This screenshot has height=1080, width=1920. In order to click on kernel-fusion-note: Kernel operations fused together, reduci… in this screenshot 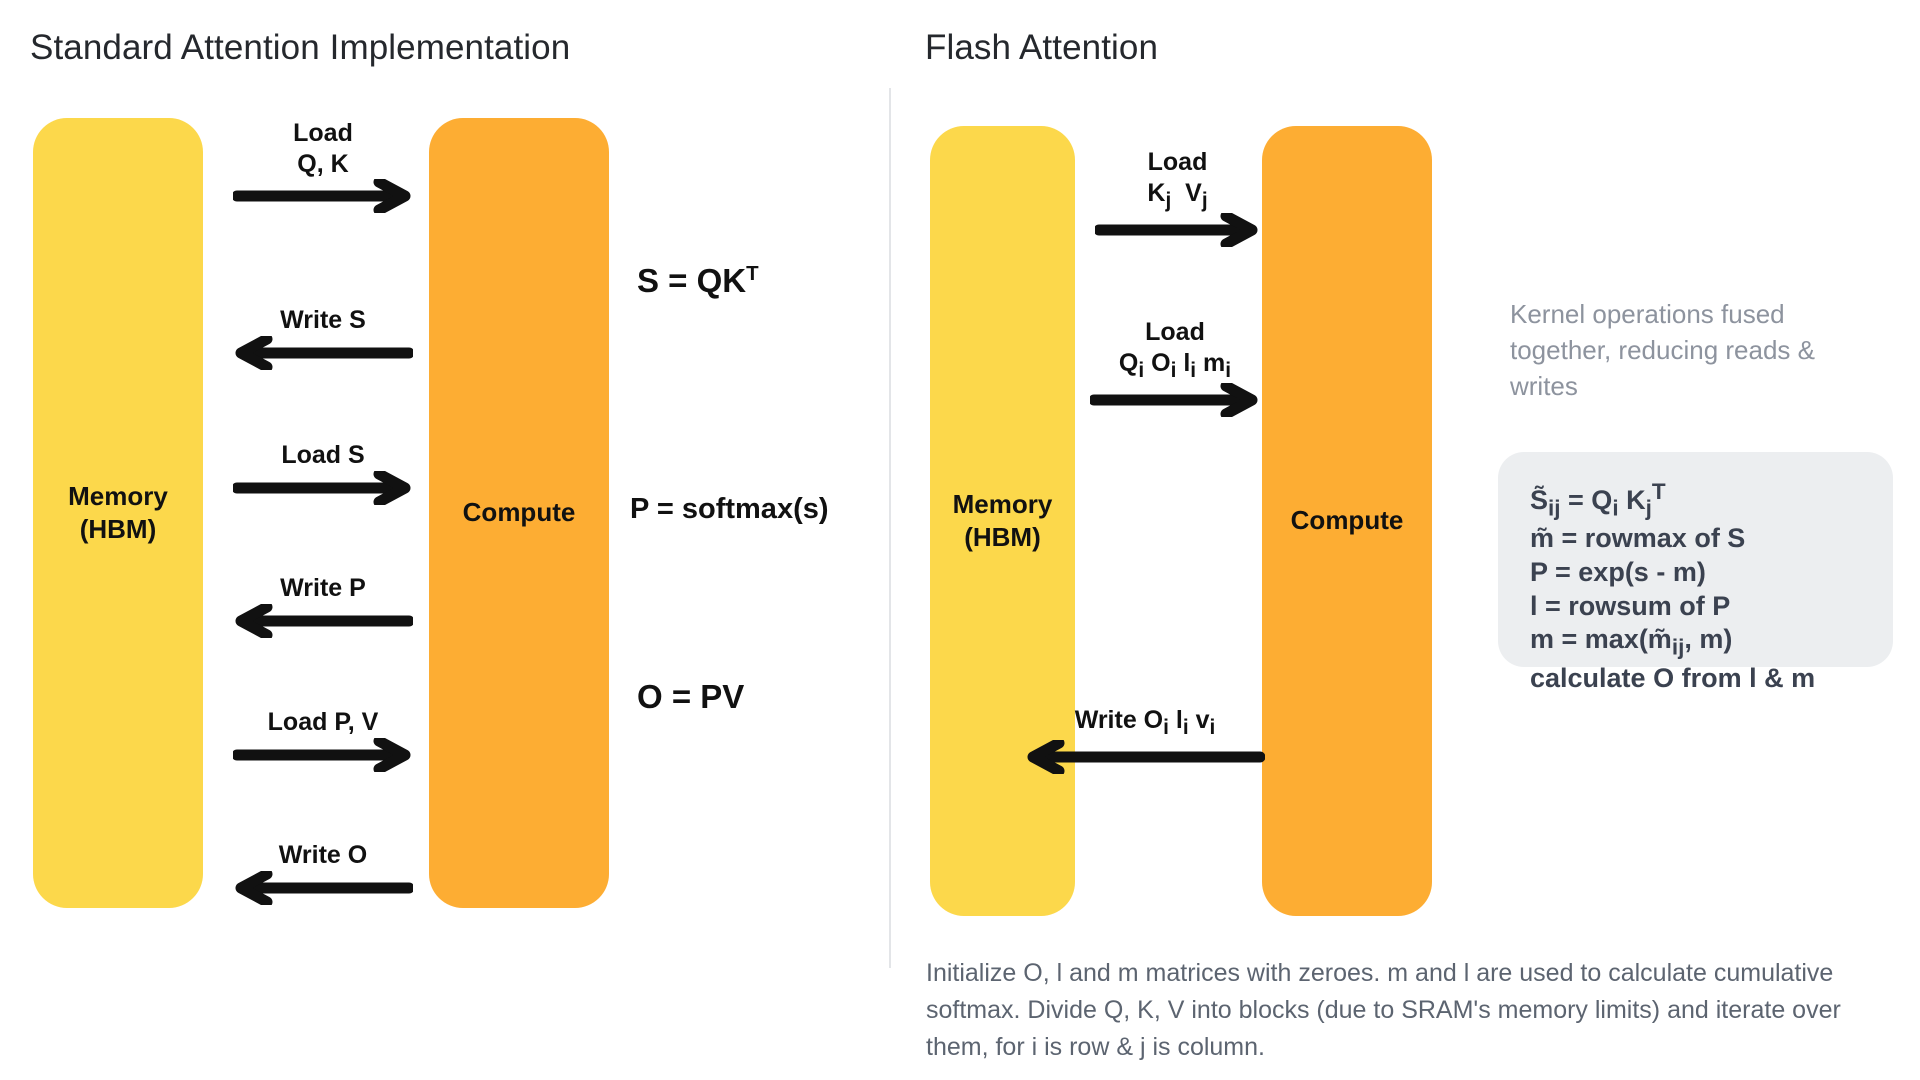, I will do `click(1662, 350)`.